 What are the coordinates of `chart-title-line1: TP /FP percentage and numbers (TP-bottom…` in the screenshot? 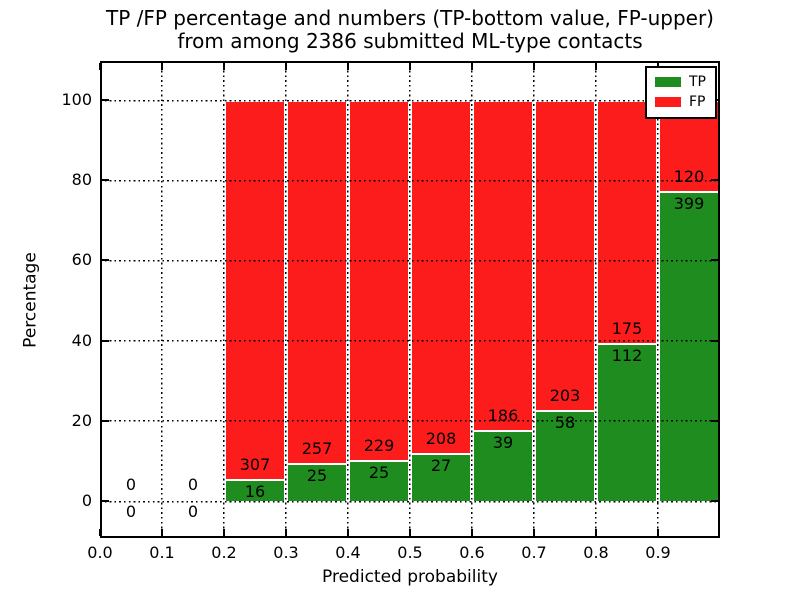 It's located at (410, 18).